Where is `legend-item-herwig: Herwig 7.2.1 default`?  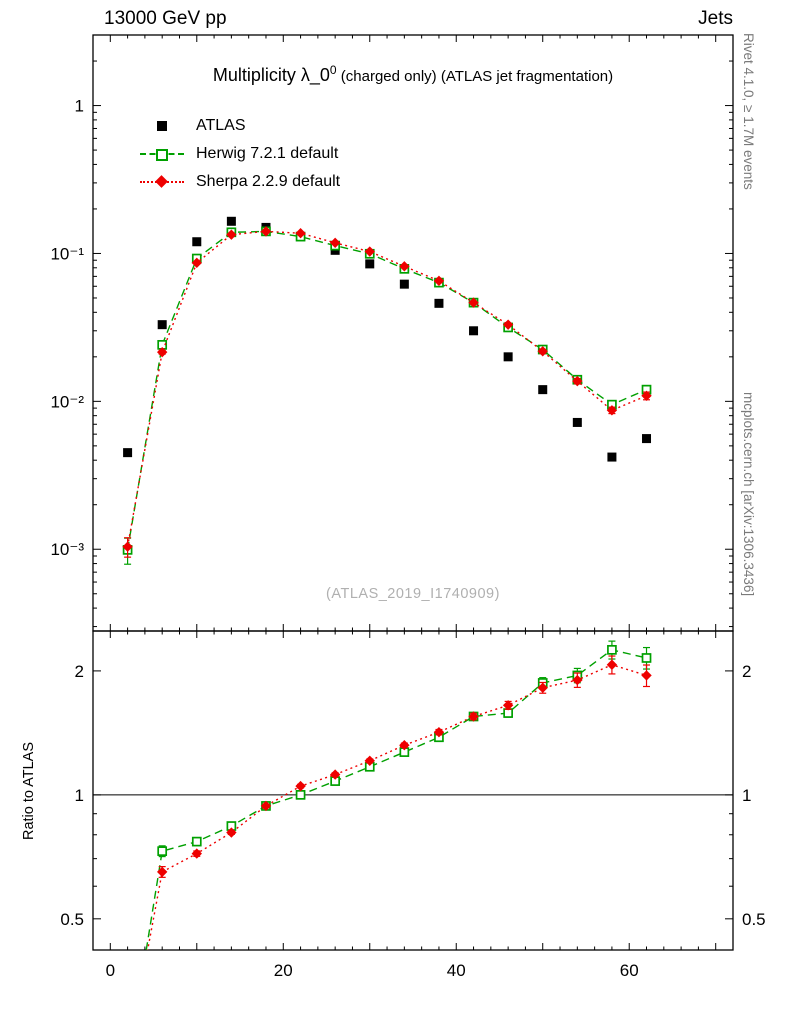
legend-item-herwig: Herwig 7.2.1 default is located at coordinates (239, 154).